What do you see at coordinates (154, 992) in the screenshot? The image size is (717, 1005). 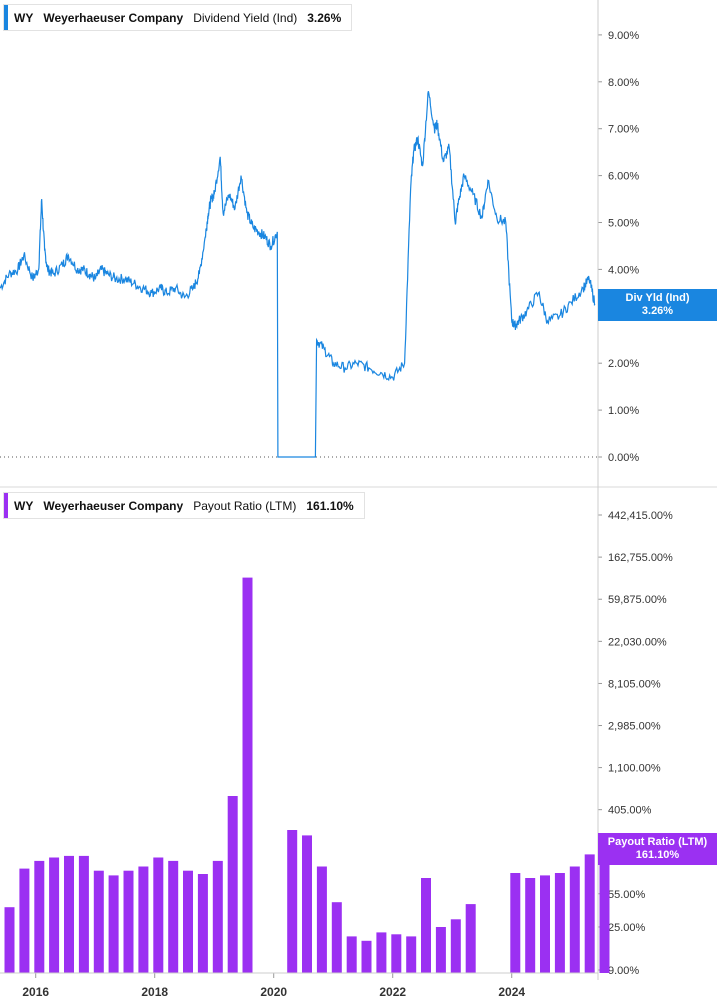 I see `x-tick-label: 2018` at bounding box center [154, 992].